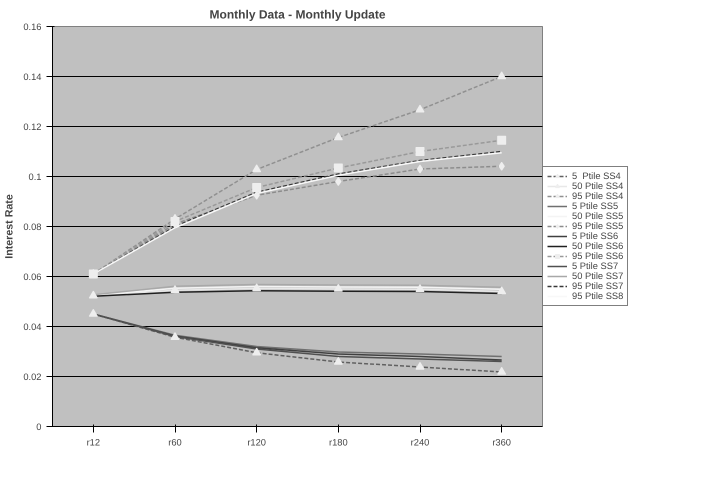 This screenshot has height=485, width=703. What do you see at coordinates (32, 127) in the screenshot?
I see `y-tick-label: 0.12` at bounding box center [32, 127].